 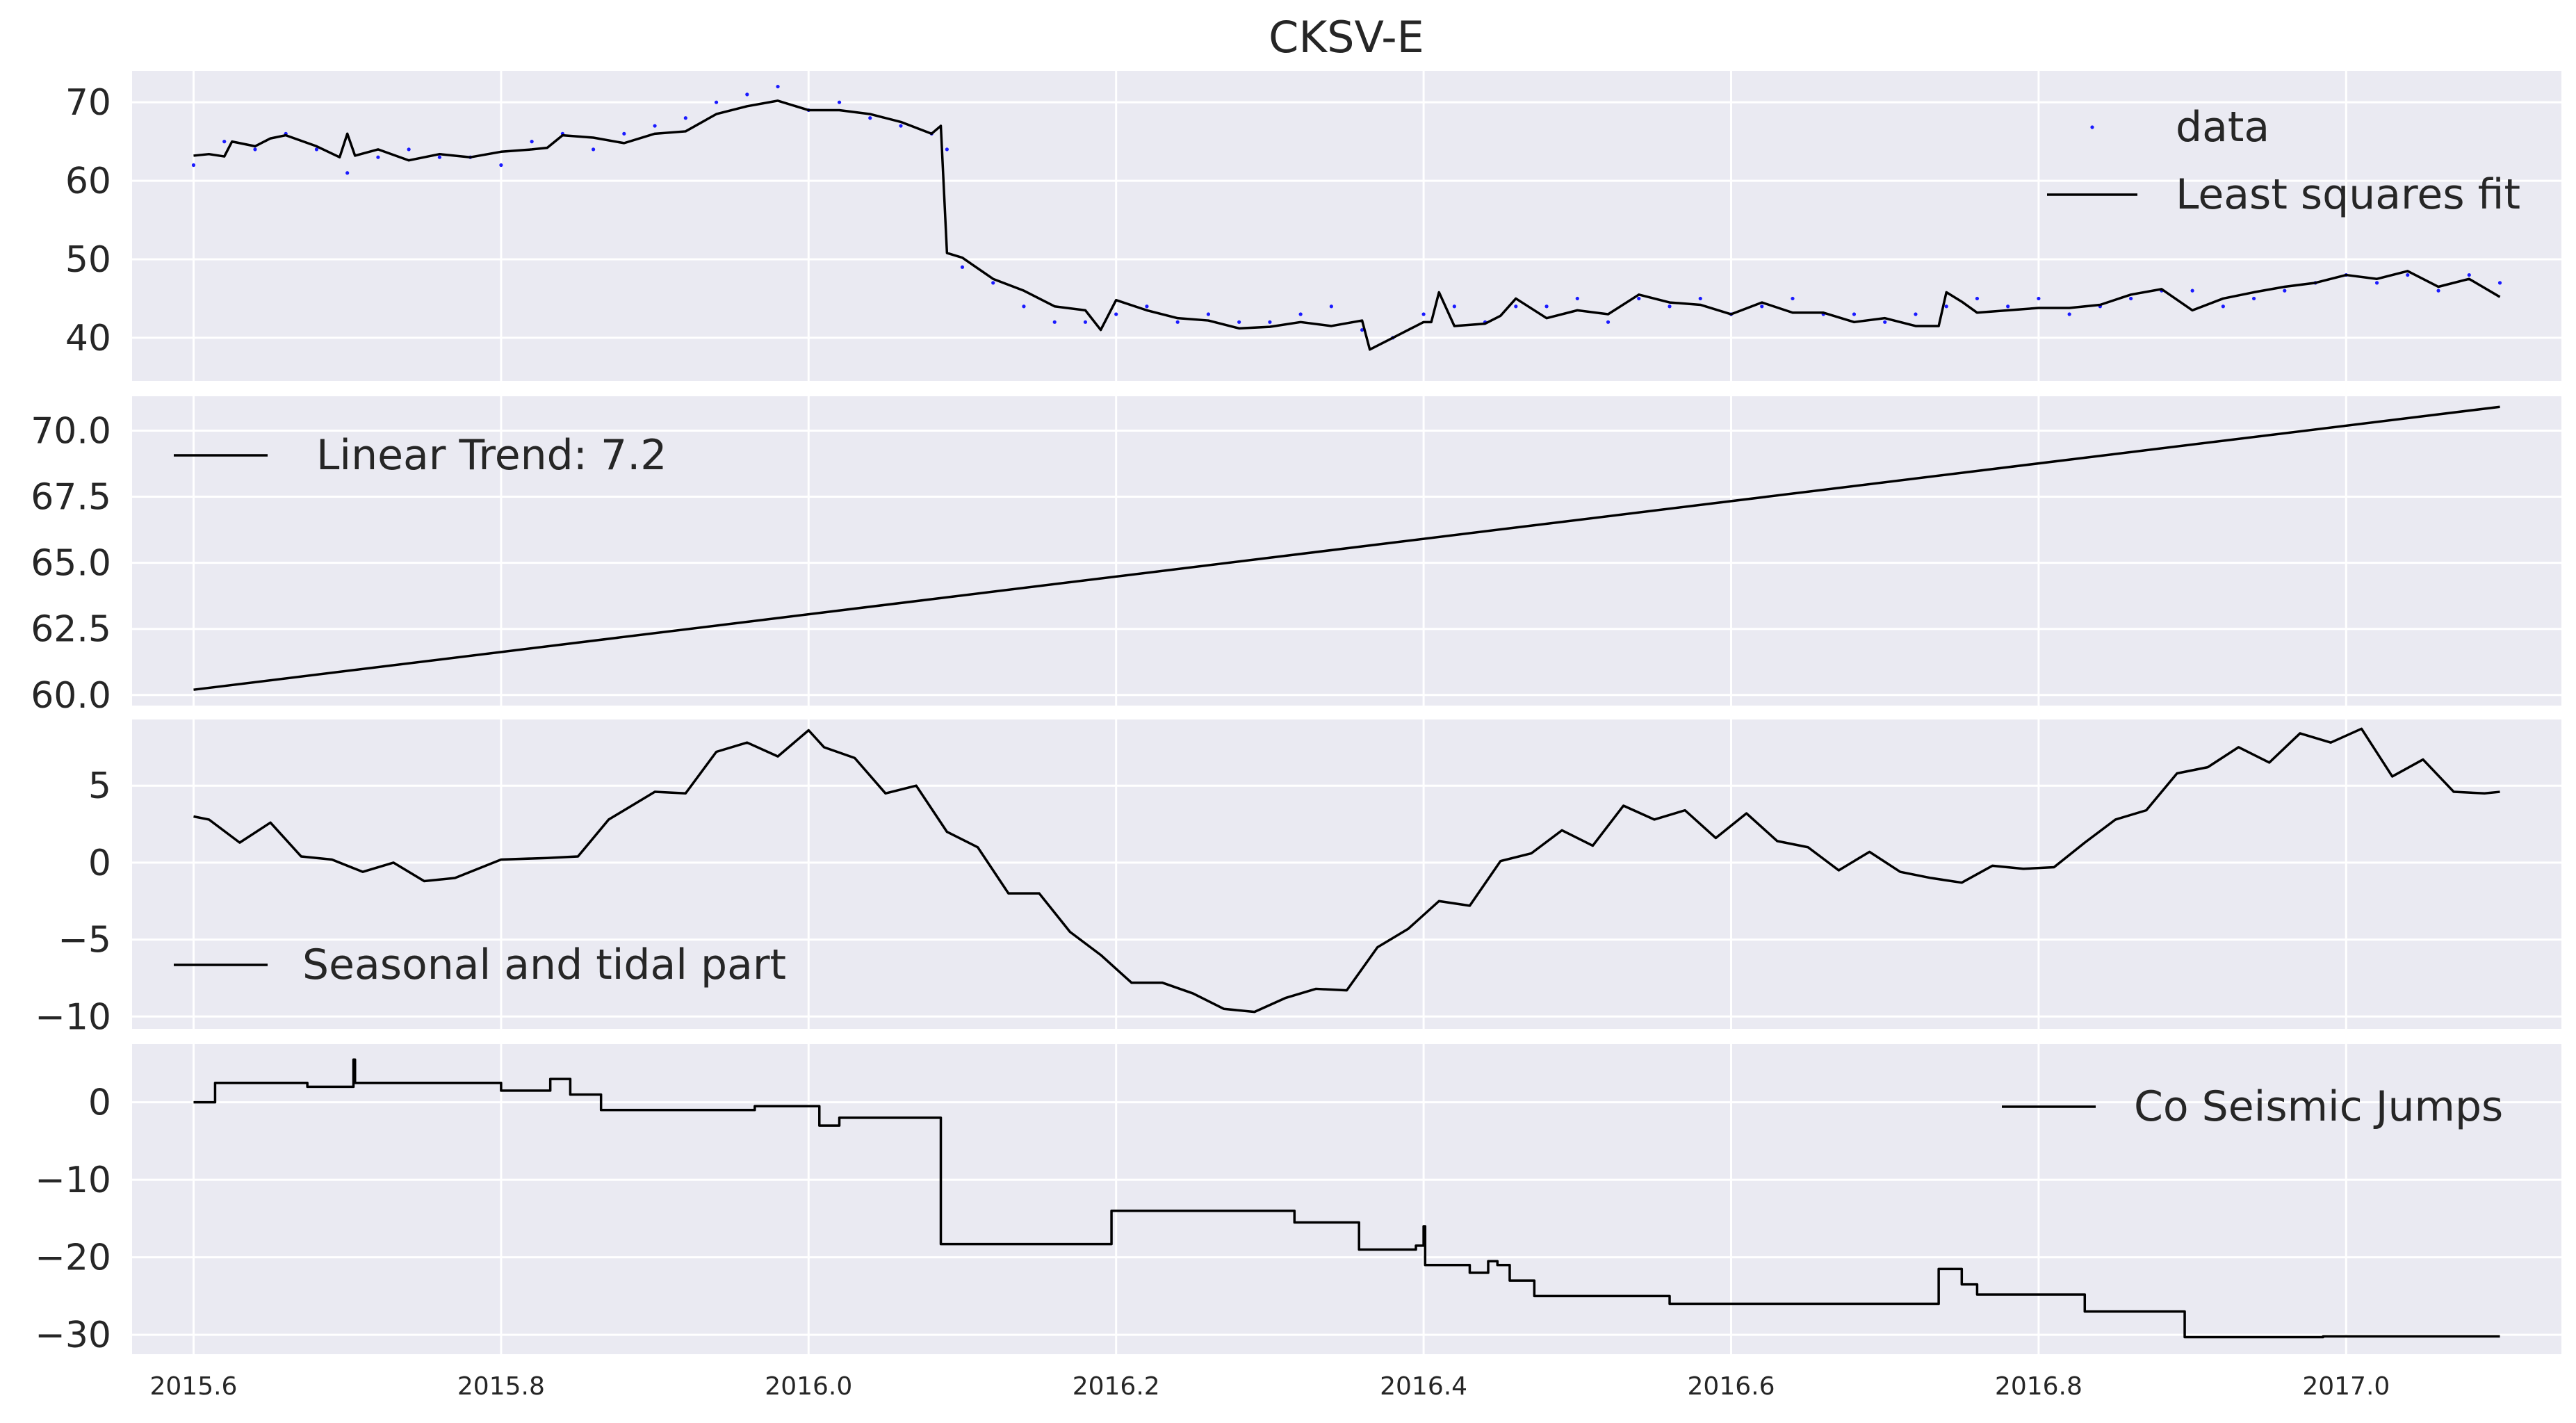 What do you see at coordinates (1732, 1386) in the screenshot?
I see `x-tick-label: 2016.6` at bounding box center [1732, 1386].